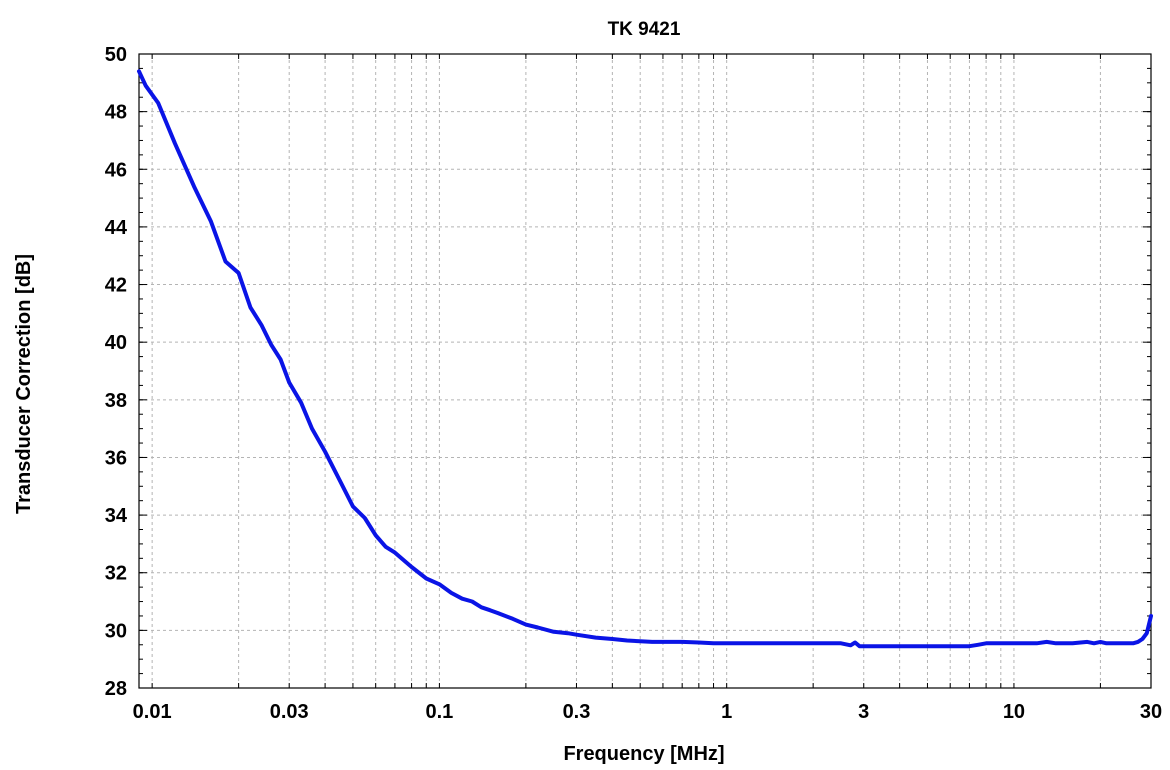 The height and width of the screenshot is (770, 1170). Describe the element at coordinates (644, 29) in the screenshot. I see `chart-title: TK 9421` at that location.